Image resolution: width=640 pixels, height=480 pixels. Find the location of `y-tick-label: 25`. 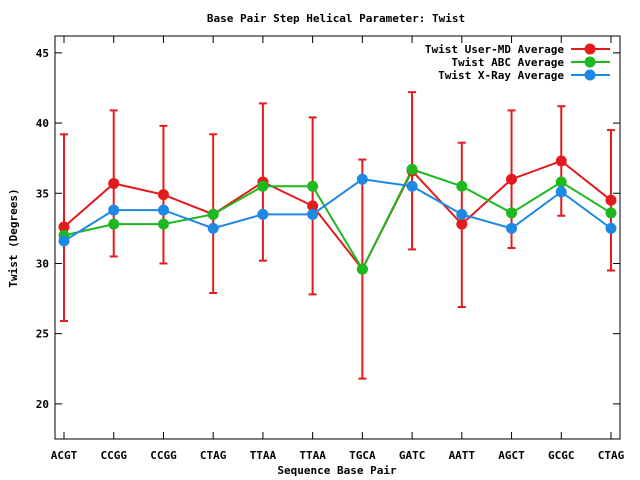

y-tick-label: 25 is located at coordinates (42, 334).